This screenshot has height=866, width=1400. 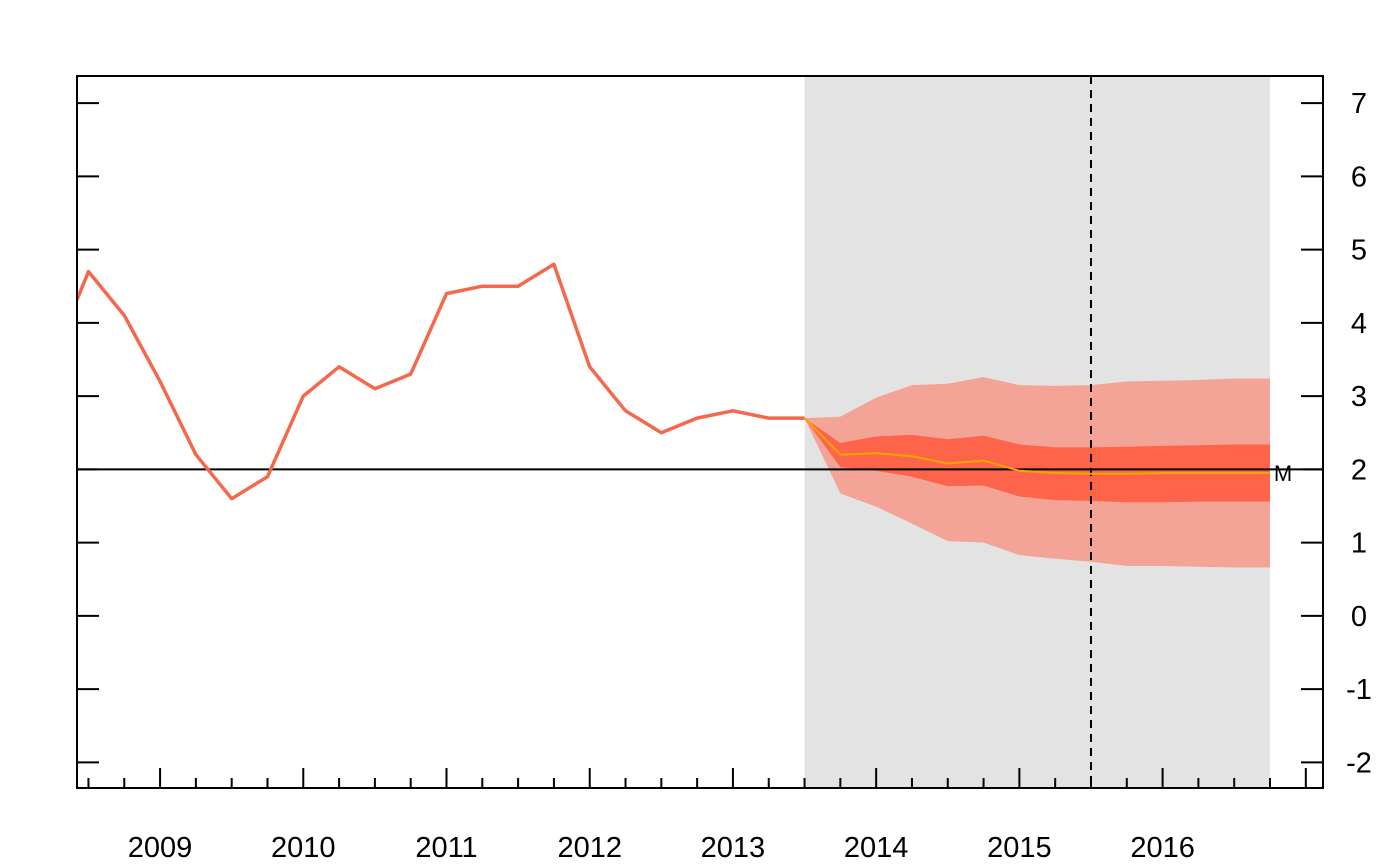 I want to click on x-tick-label: 2011, so click(x=446, y=848).